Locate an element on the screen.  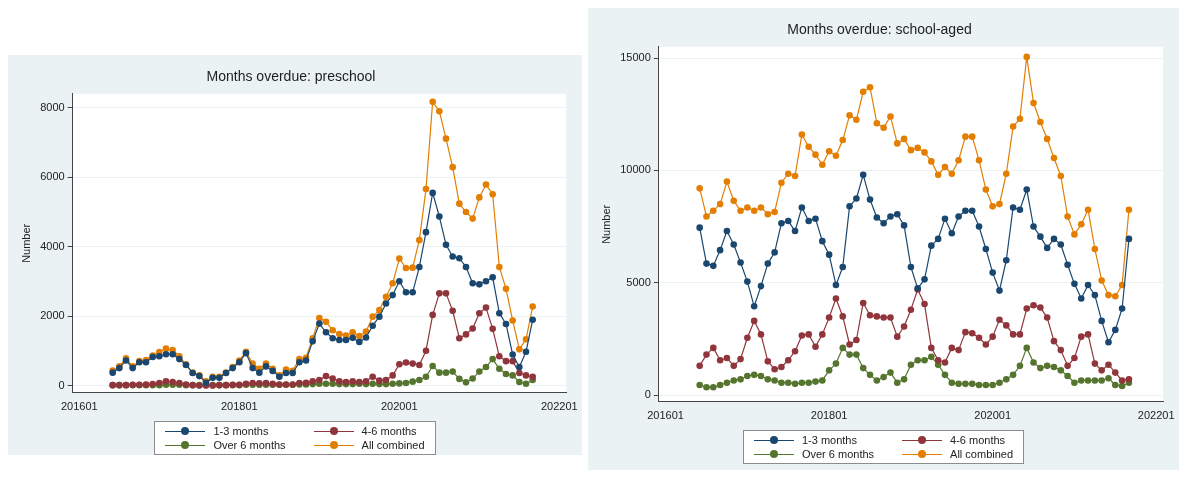
y-tick-label: 2000 is located at coordinates (52, 315).